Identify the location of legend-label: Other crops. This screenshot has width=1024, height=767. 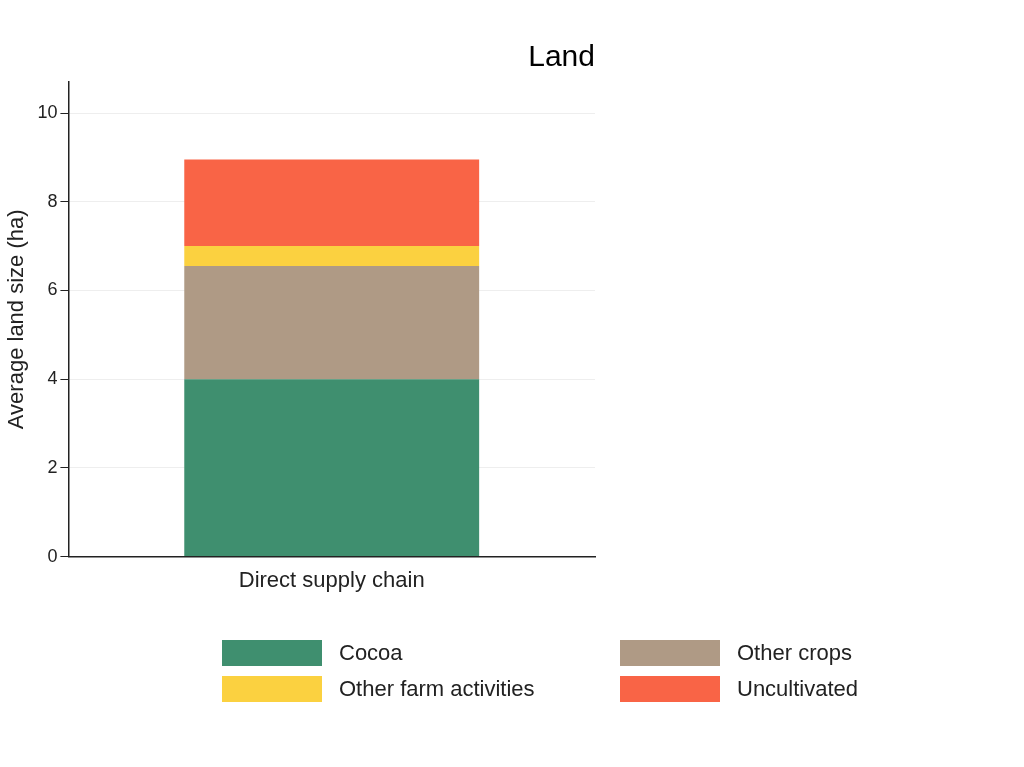
(794, 653).